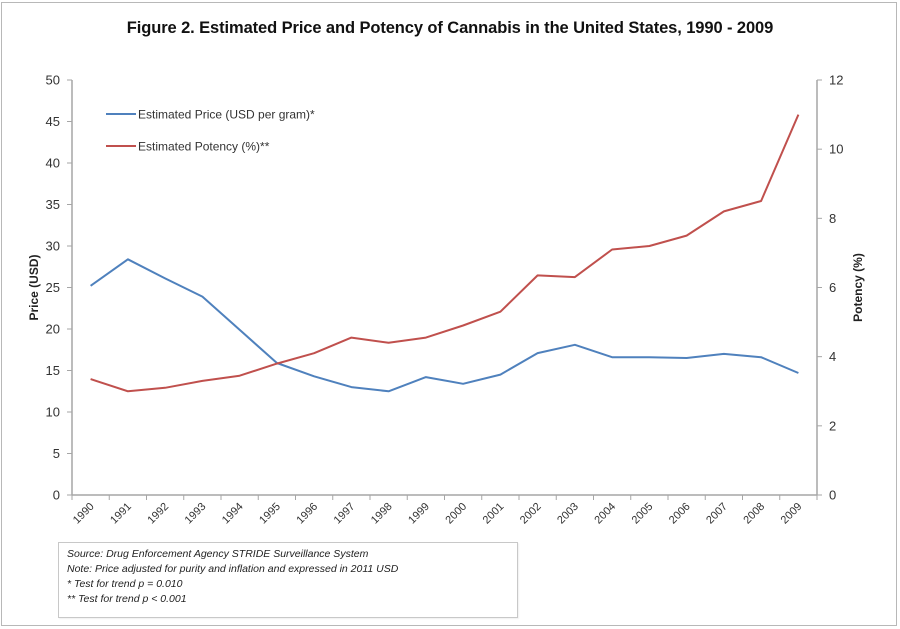  Describe the element at coordinates (84, 514) in the screenshot. I see `x-tick-label: 1990` at that location.